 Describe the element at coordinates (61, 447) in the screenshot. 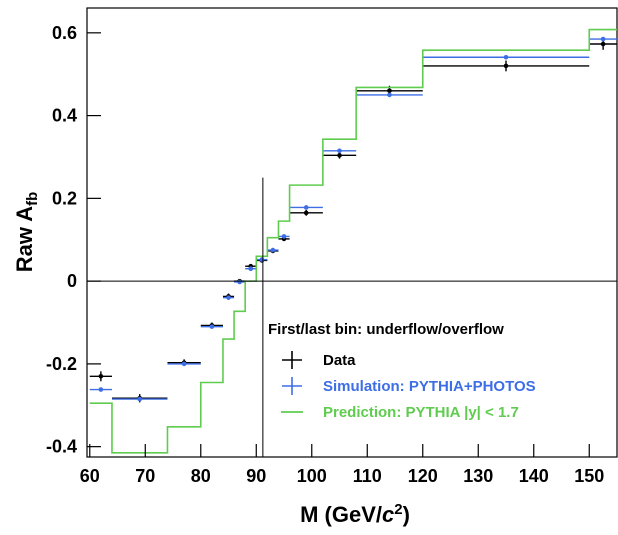

I see `y-tick-label: -0.4` at that location.